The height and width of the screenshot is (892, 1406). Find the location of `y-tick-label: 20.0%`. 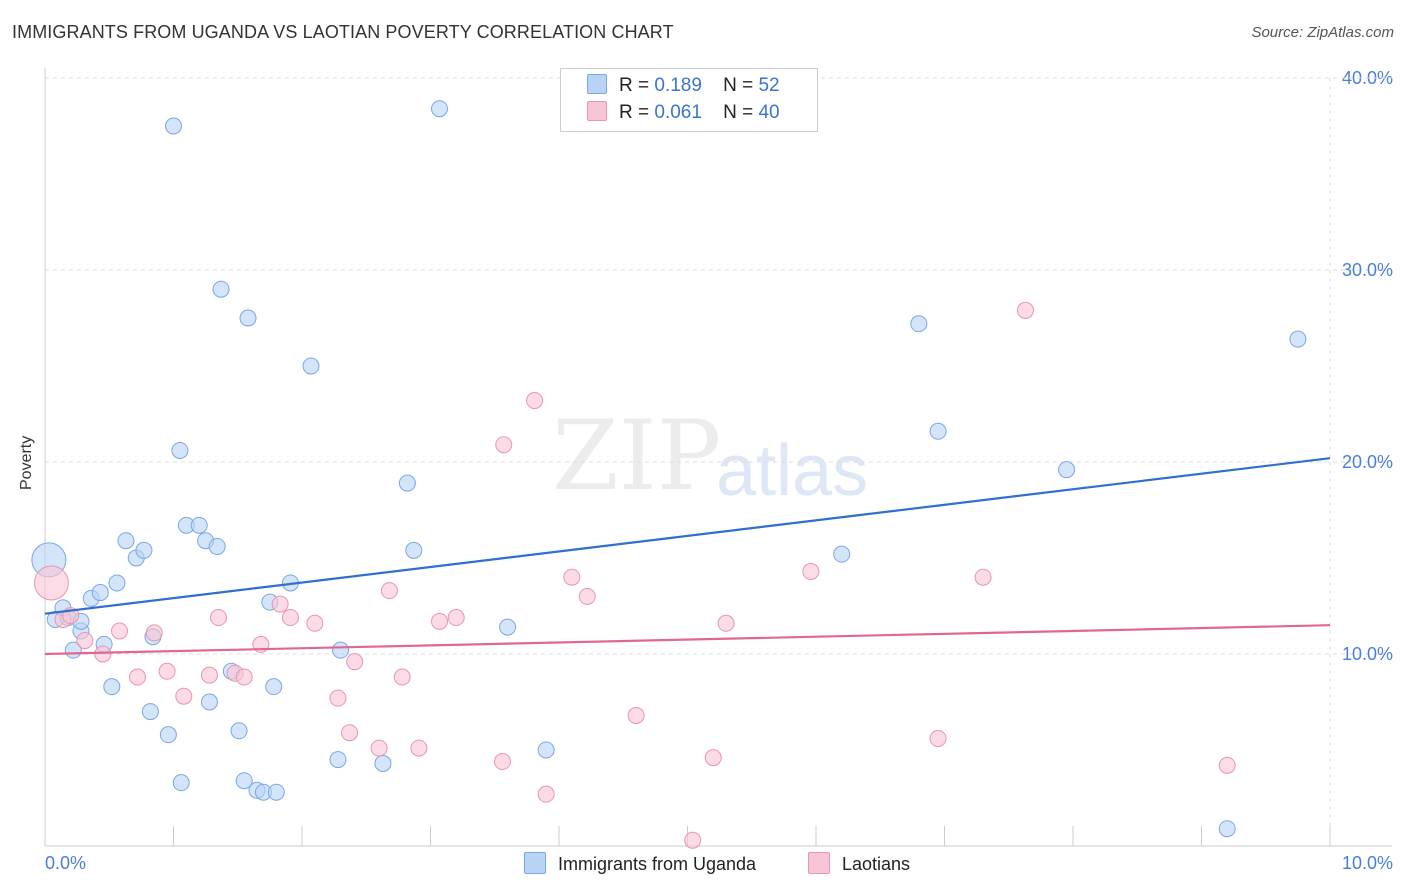

y-tick-label: 20.0% is located at coordinates (1367, 462).